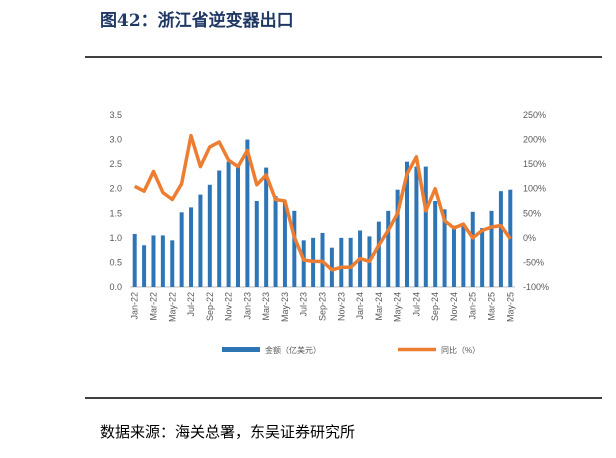 The image size is (616, 458). I want to click on y2-tick-label: 200%, so click(534, 140).